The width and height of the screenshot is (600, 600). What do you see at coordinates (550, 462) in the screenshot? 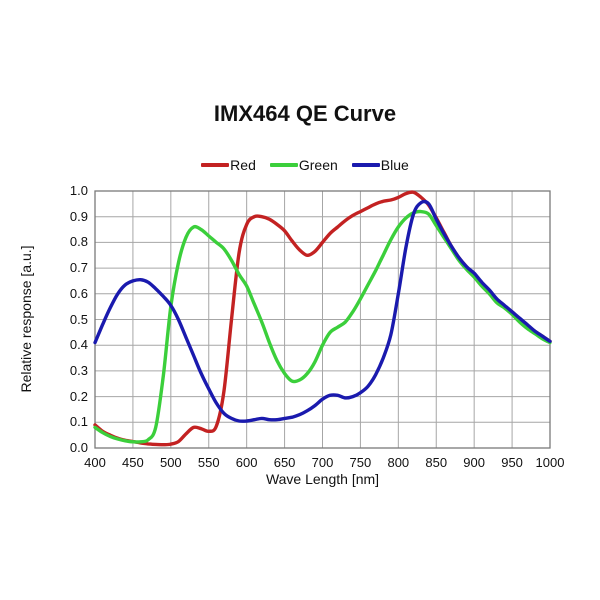
I see `x-tick-label: 1000` at bounding box center [550, 462].